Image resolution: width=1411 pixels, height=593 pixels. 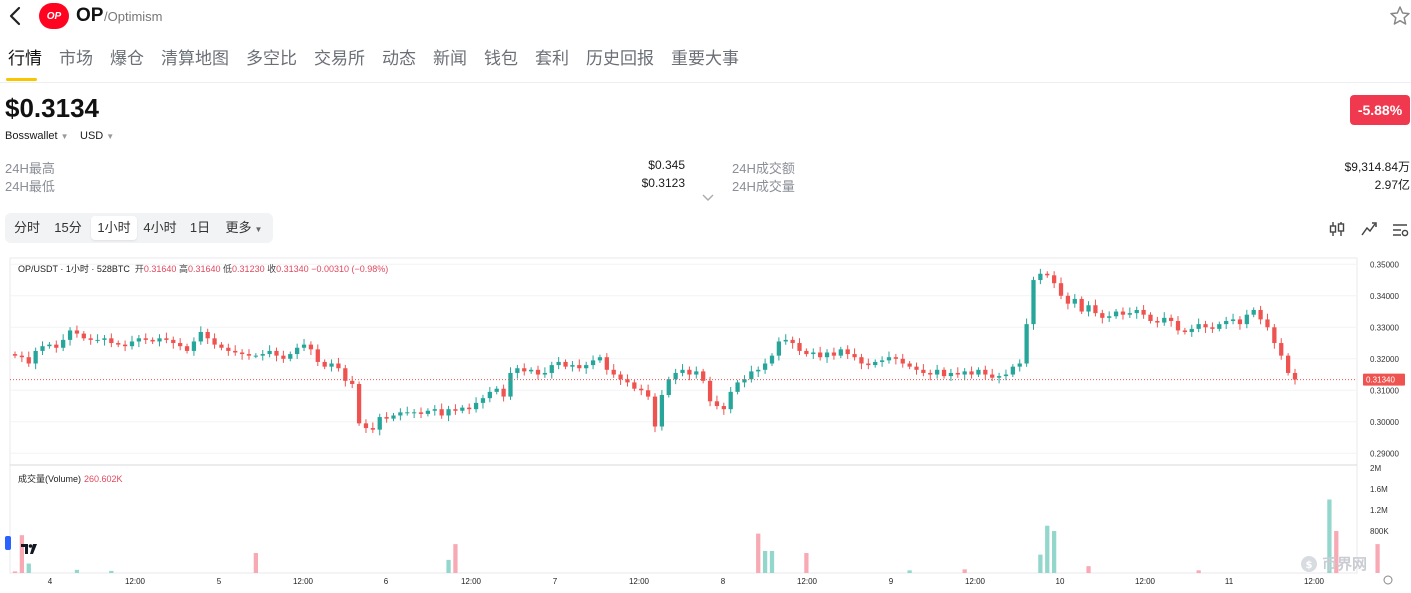 What do you see at coordinates (200, 227) in the screenshot?
I see `interval-tab-1d: 1日` at bounding box center [200, 227].